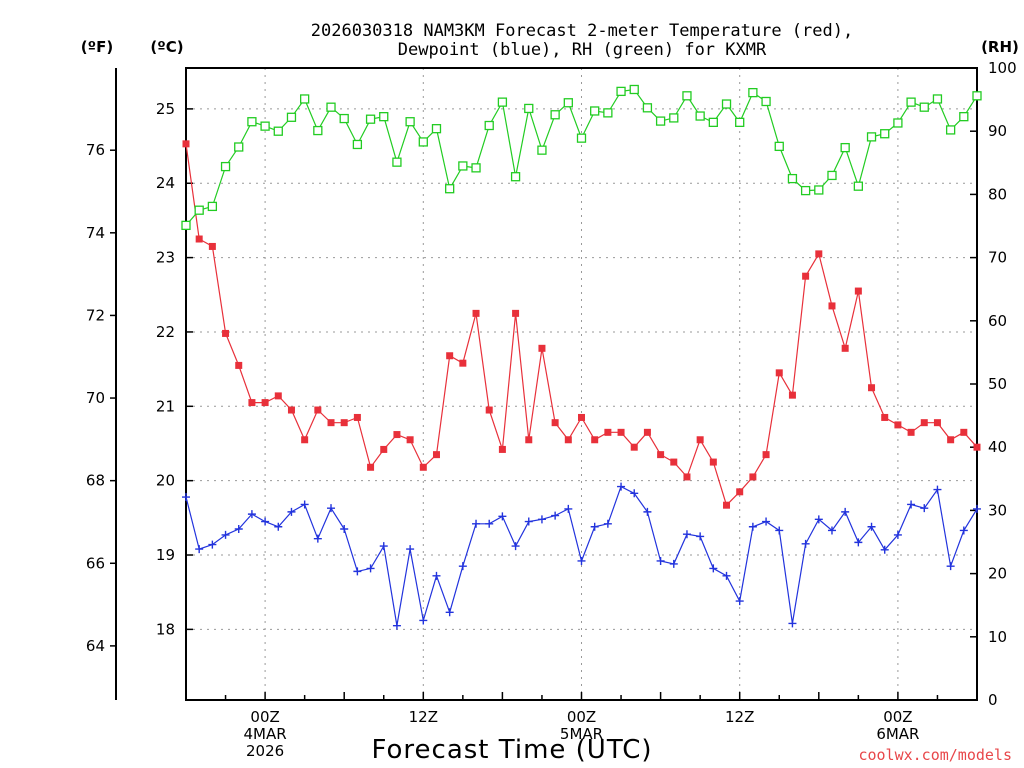 The image size is (1024, 768). Describe the element at coordinates (897, 717) in the screenshot. I see `x-tick-label: 00Z` at that location.